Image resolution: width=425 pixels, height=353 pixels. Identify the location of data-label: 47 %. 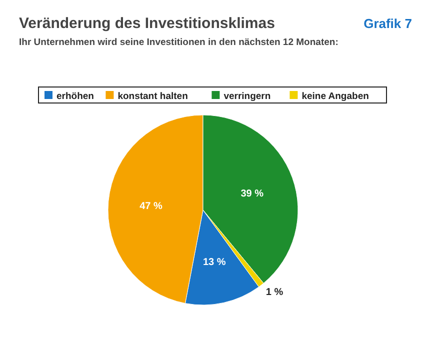
(151, 206).